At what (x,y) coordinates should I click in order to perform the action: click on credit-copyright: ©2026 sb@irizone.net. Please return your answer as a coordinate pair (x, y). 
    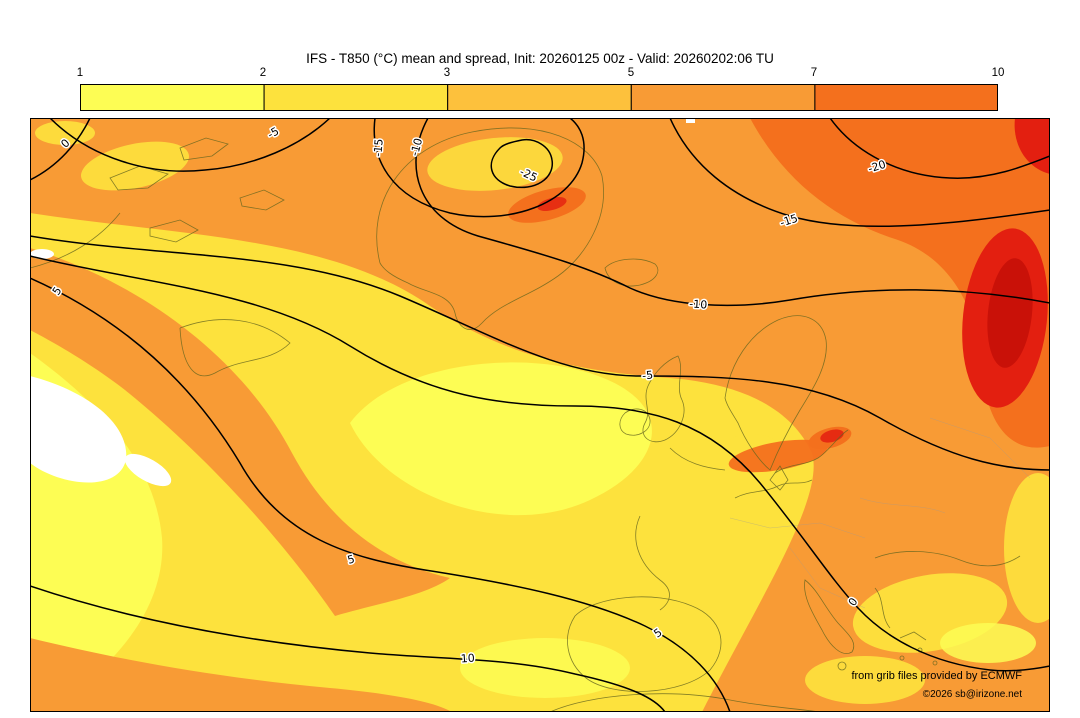
    Looking at the image, I should click on (972, 694).